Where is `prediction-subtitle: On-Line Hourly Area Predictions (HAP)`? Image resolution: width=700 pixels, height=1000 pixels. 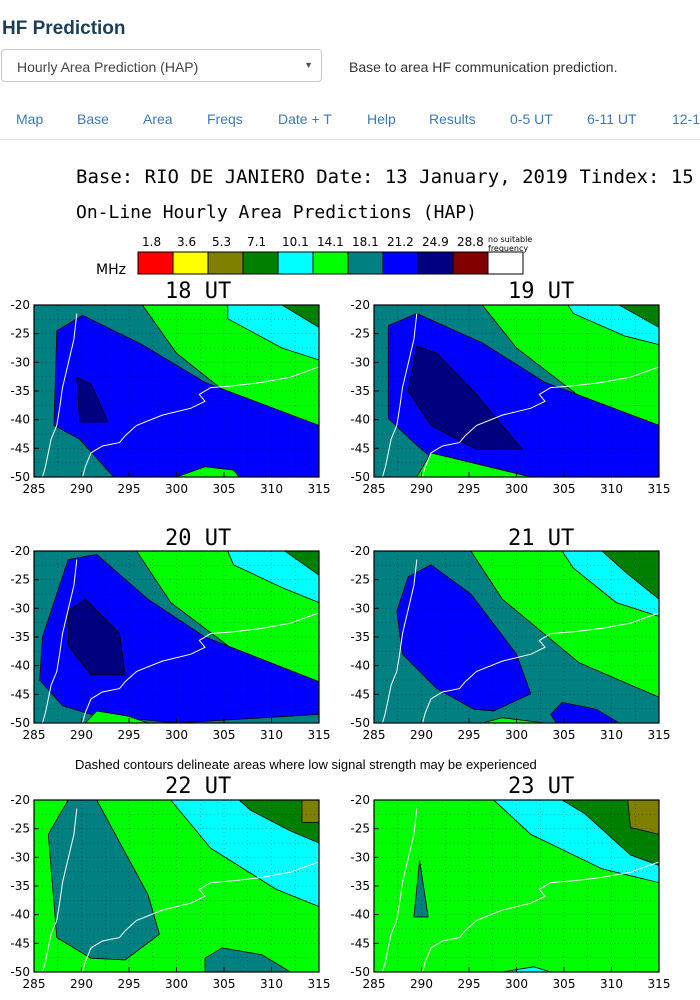
prediction-subtitle: On-Line Hourly Area Predictions (HAP) is located at coordinates (276, 212).